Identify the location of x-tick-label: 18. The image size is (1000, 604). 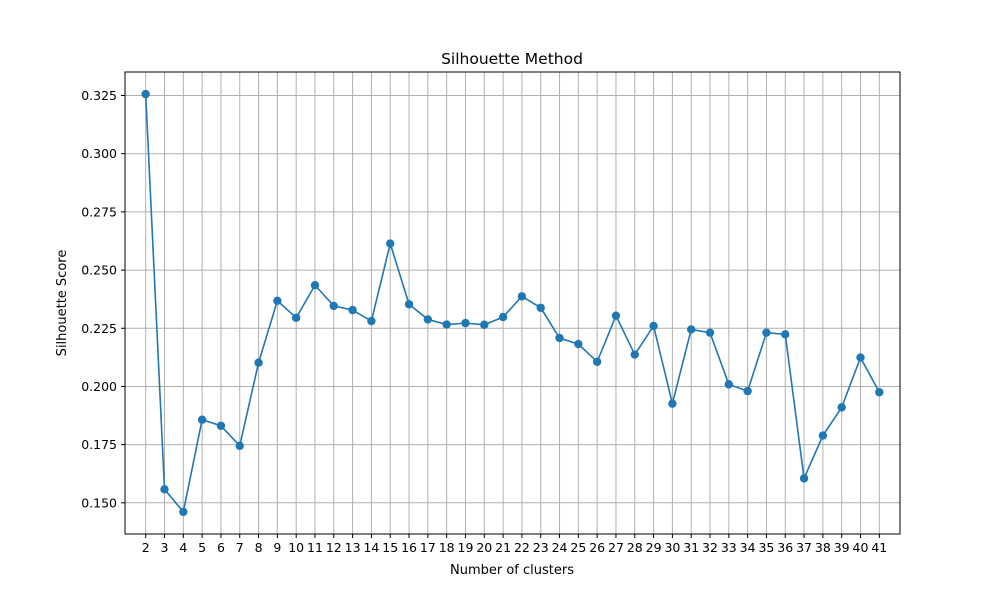
(447, 547).